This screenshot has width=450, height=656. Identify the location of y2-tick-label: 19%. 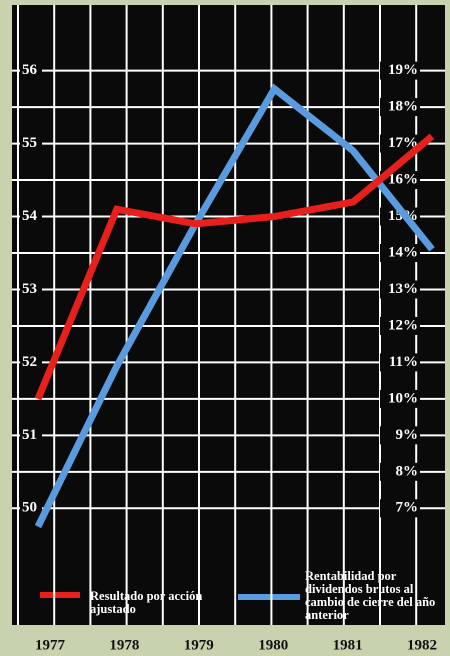
(403, 70).